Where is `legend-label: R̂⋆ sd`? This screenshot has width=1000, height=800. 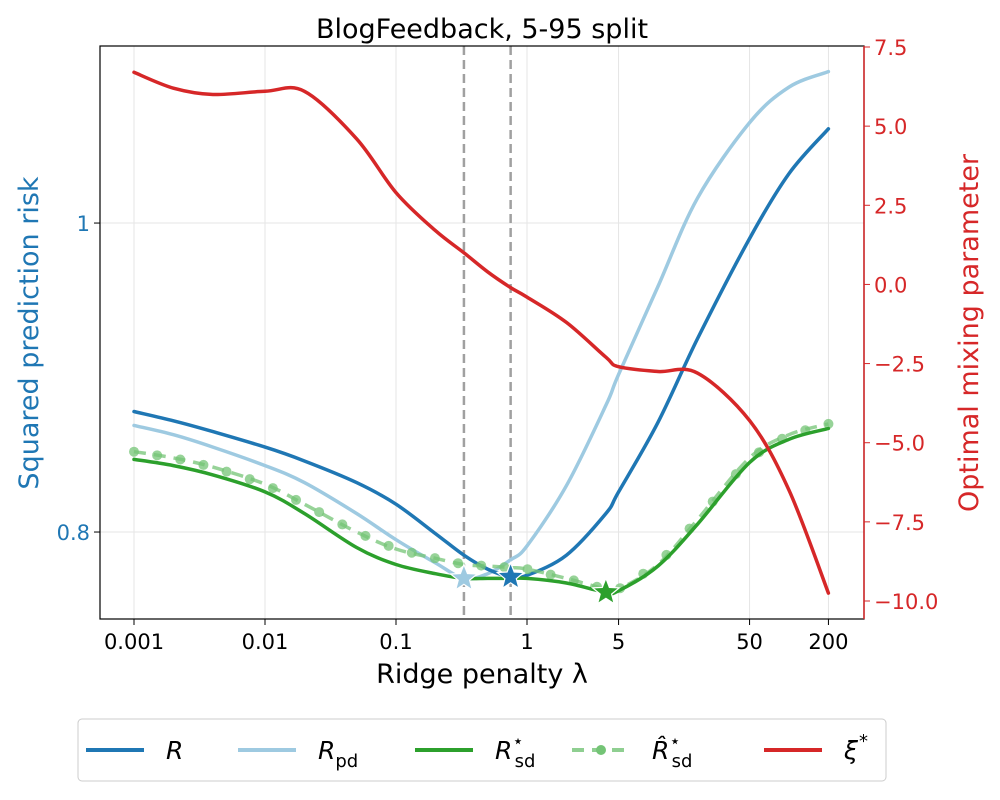 legend-label: R̂⋆ sd is located at coordinates (672, 751).